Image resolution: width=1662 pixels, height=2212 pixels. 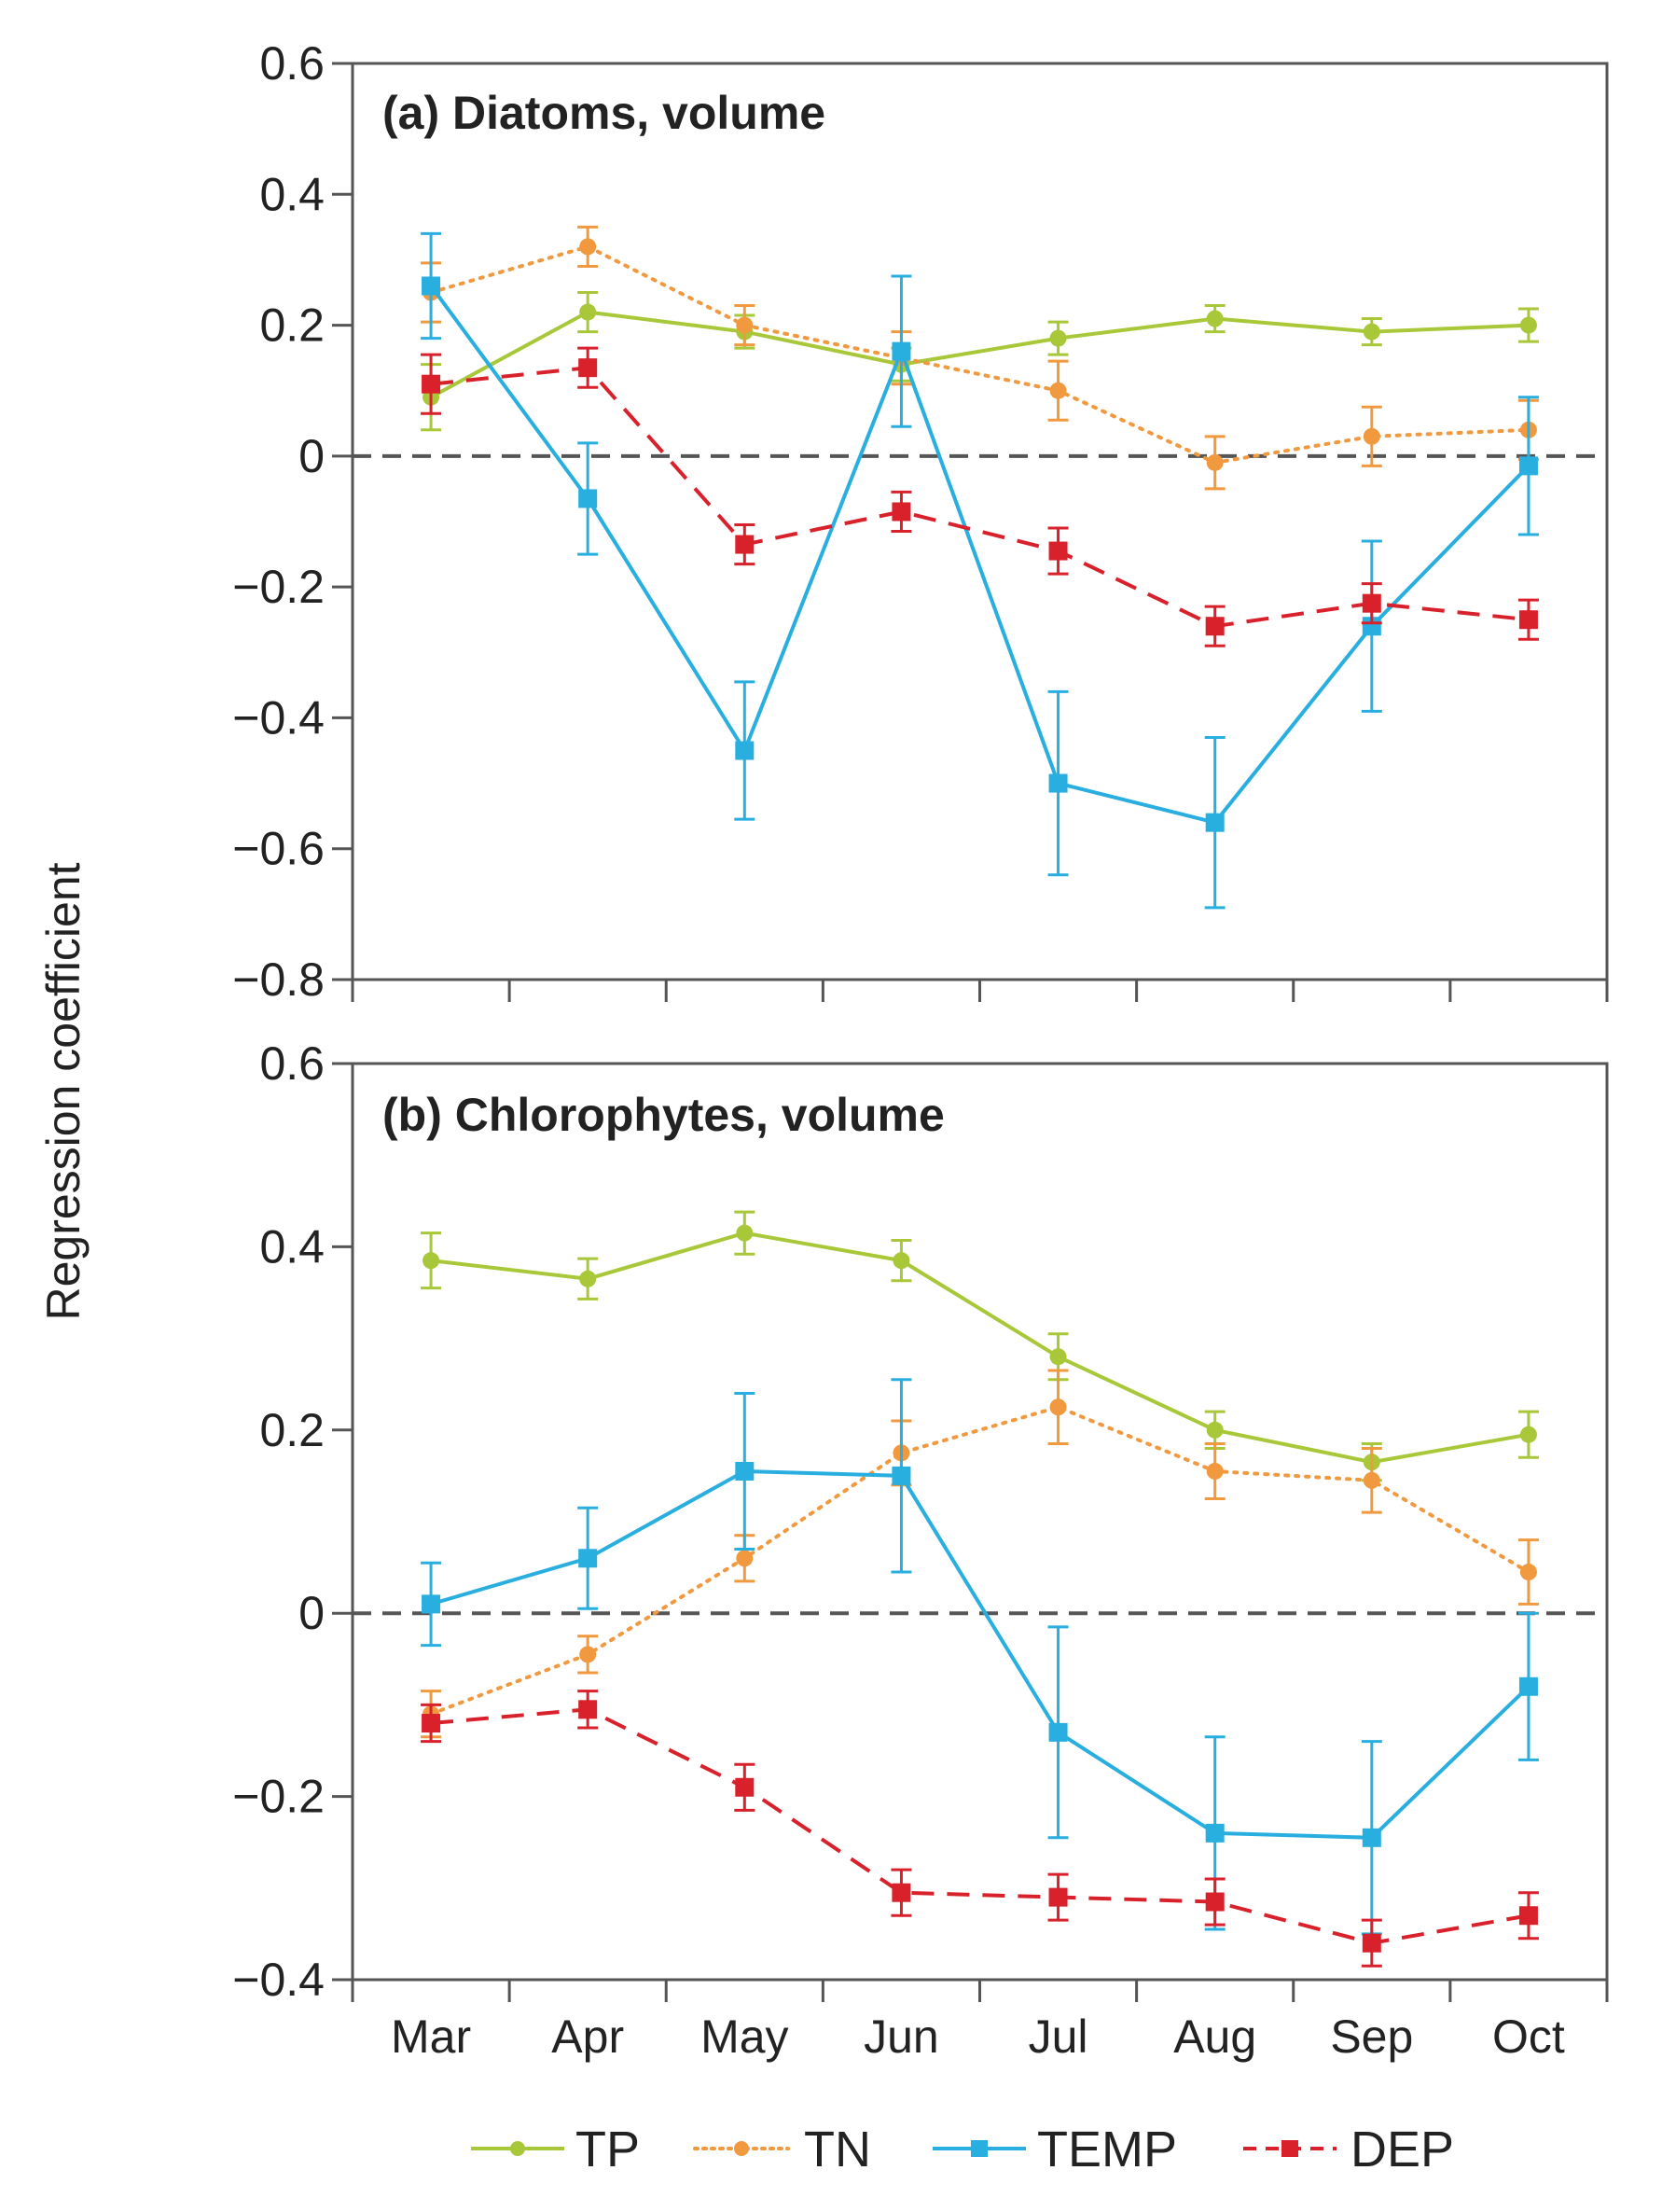 I want to click on x-tick-label: Jun, so click(x=901, y=2036).